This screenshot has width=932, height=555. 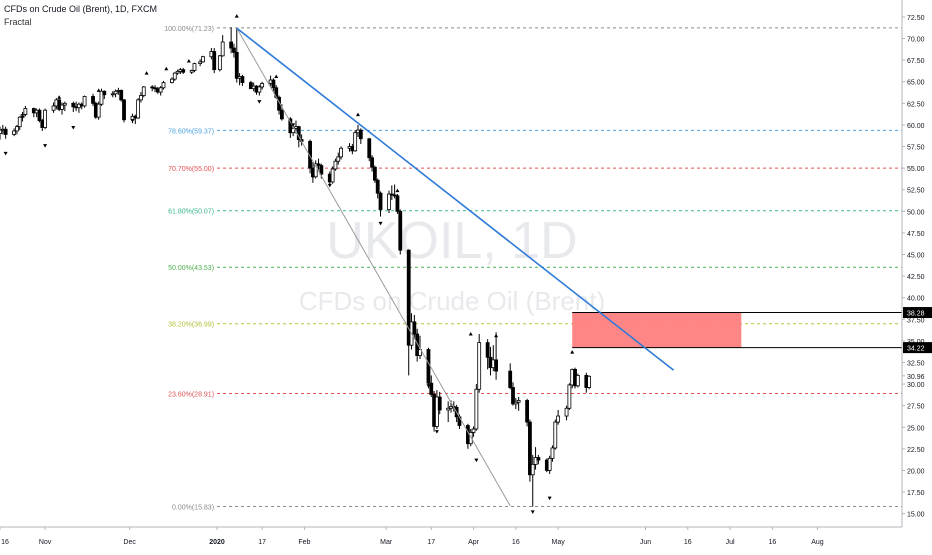 I want to click on y-tick-label: 37.50, so click(x=916, y=320).